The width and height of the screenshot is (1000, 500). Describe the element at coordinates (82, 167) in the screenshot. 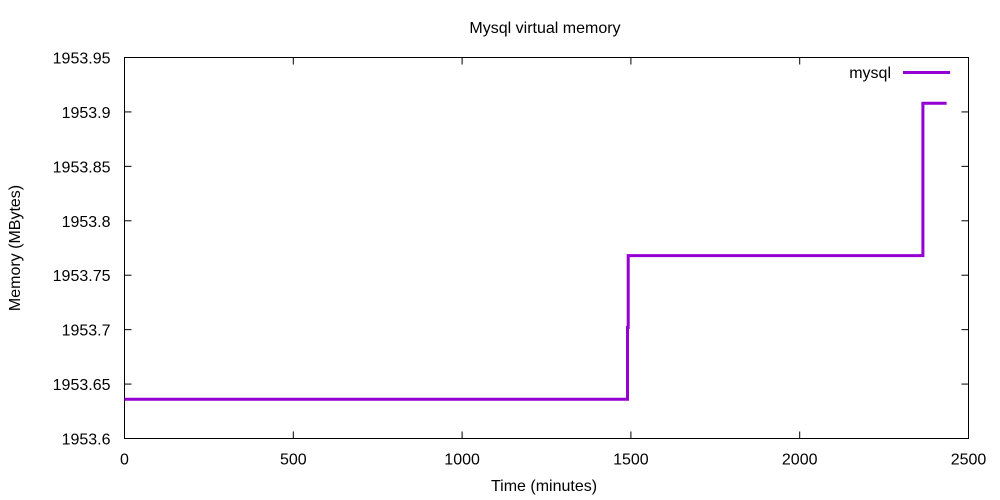

I see `y-tick-label: 1953.85` at that location.